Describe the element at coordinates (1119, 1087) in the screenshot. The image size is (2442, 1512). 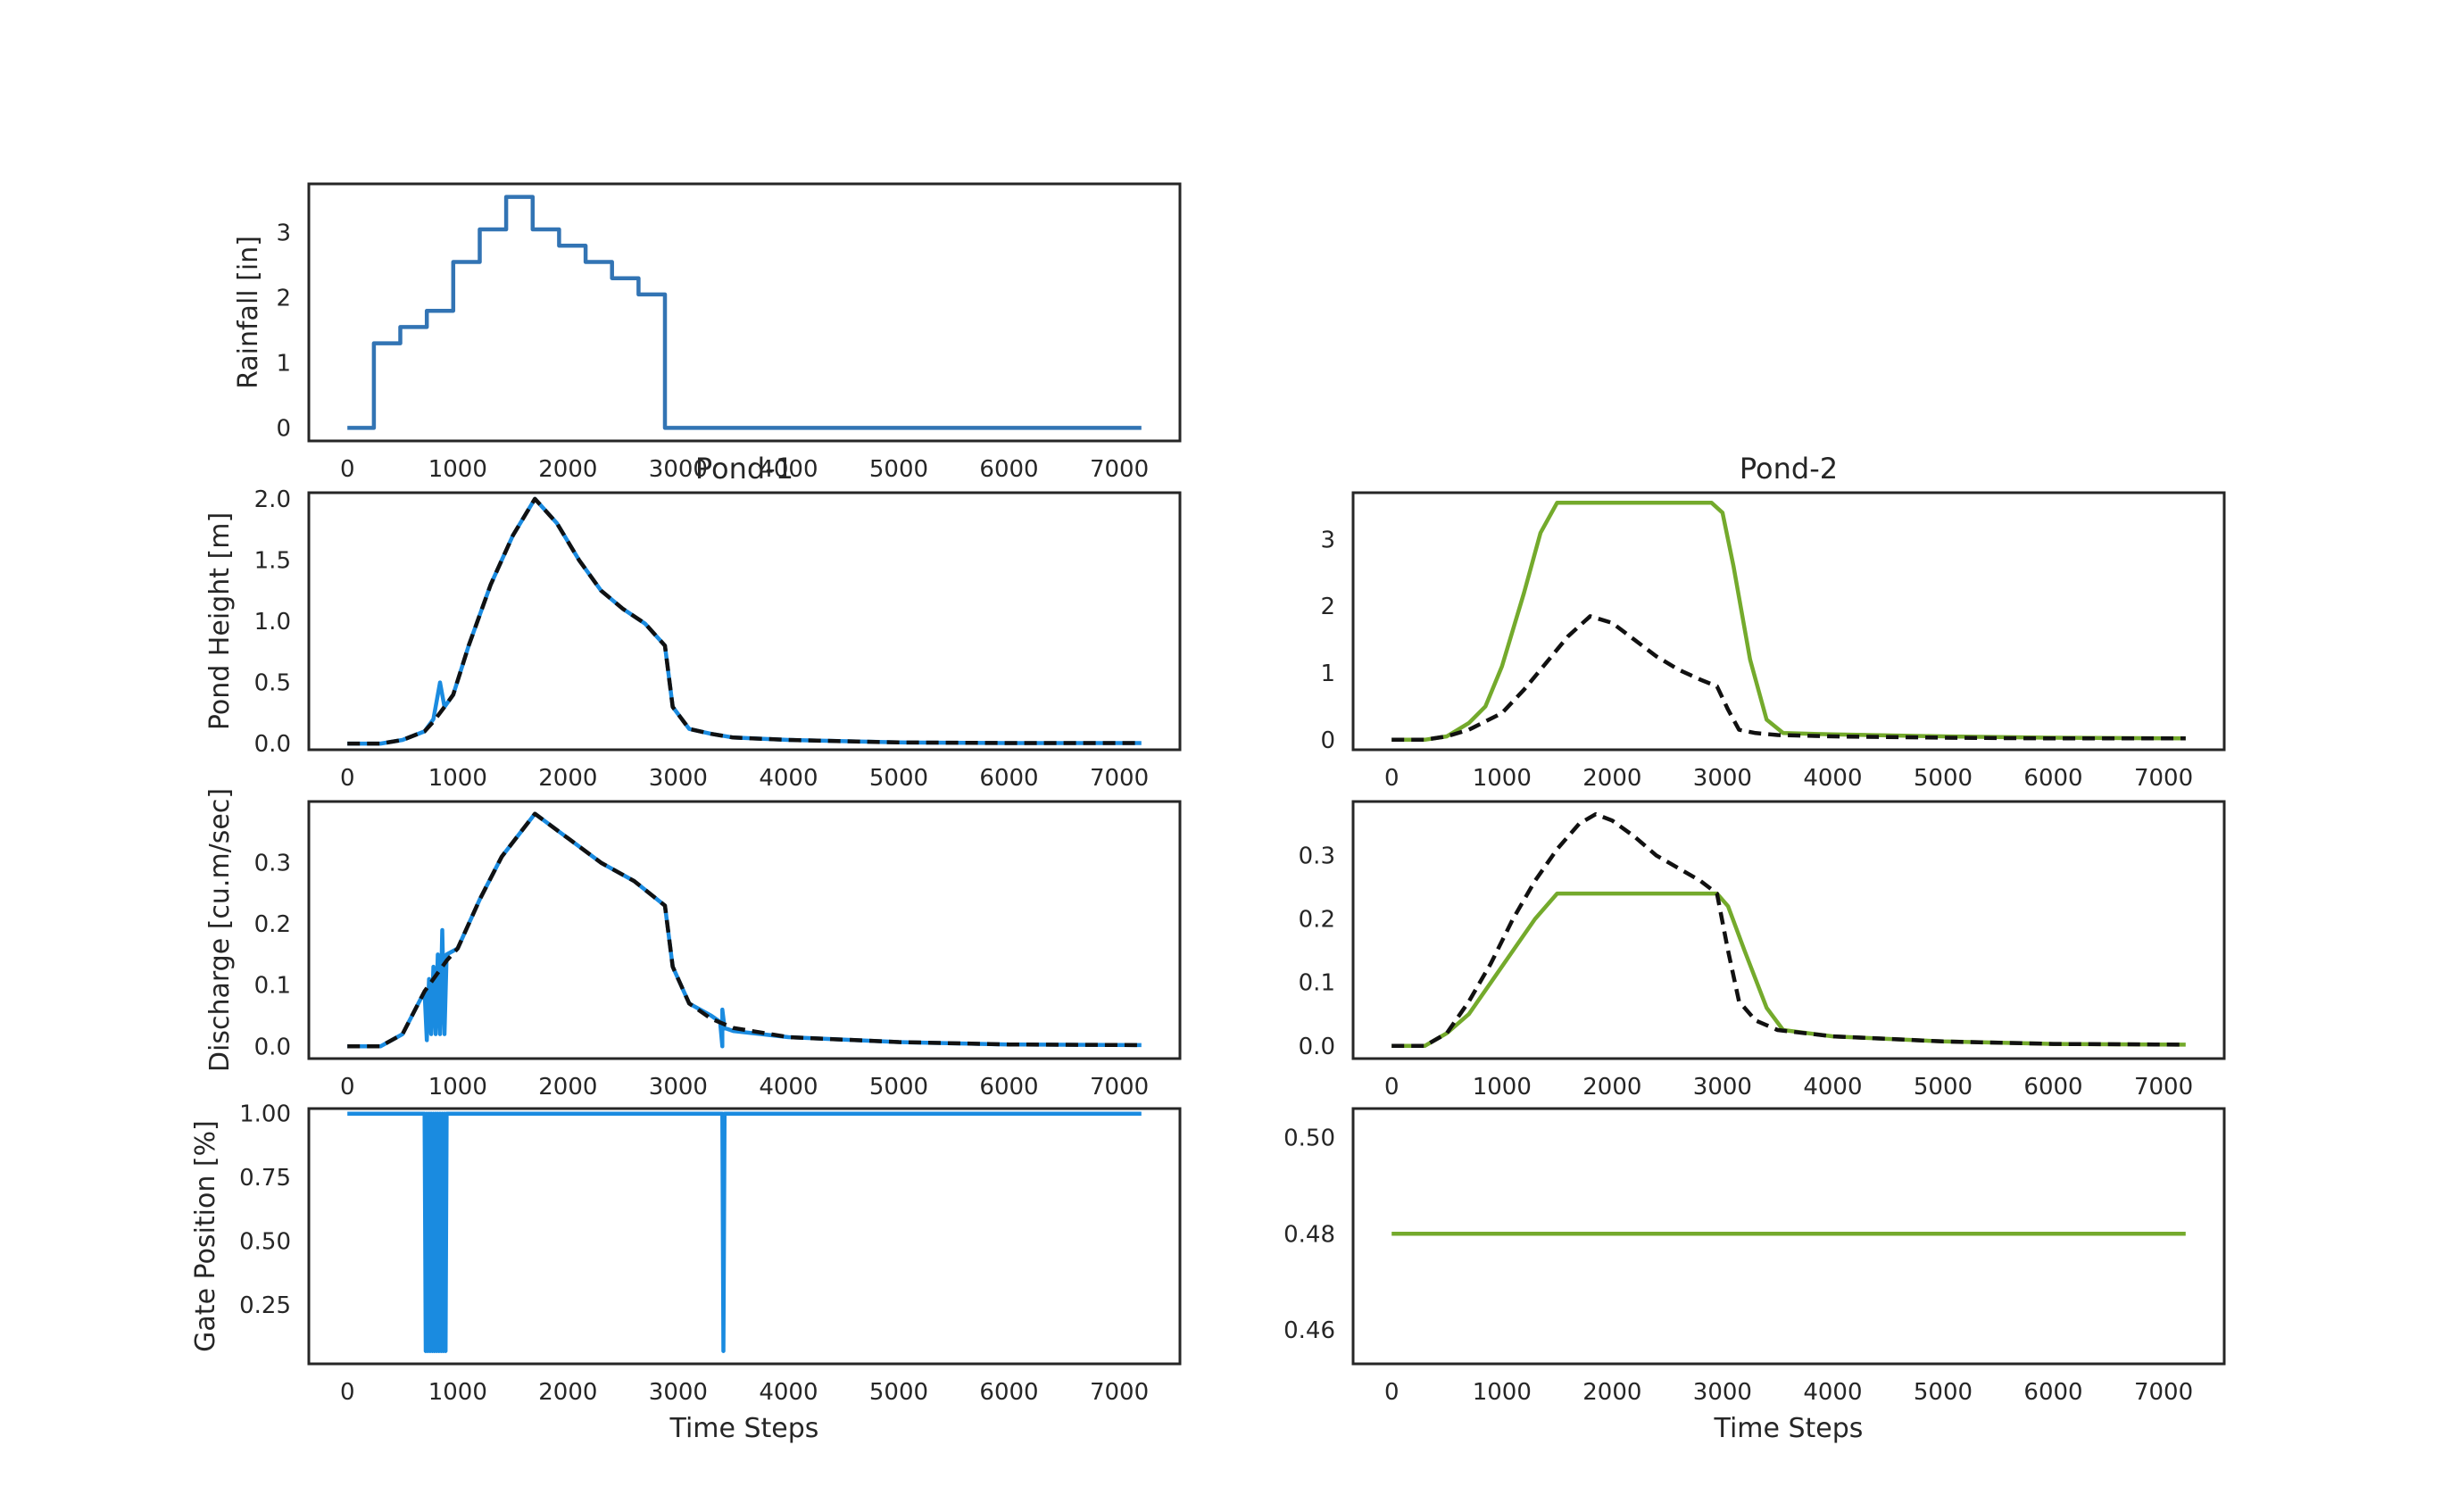
I see `pond1-discharge-xtick-label: 7000` at that location.